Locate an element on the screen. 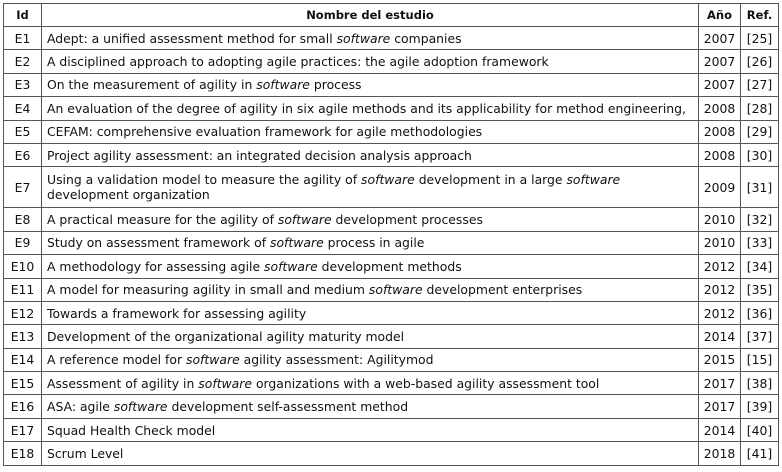  id-cell: E3 is located at coordinates (22, 85).